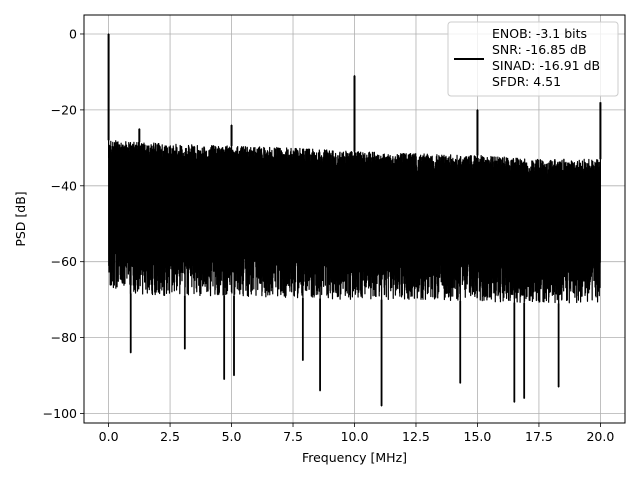 The width and height of the screenshot is (640, 480). What do you see at coordinates (64, 337) in the screenshot?
I see `y-tick-label: −80` at bounding box center [64, 337].